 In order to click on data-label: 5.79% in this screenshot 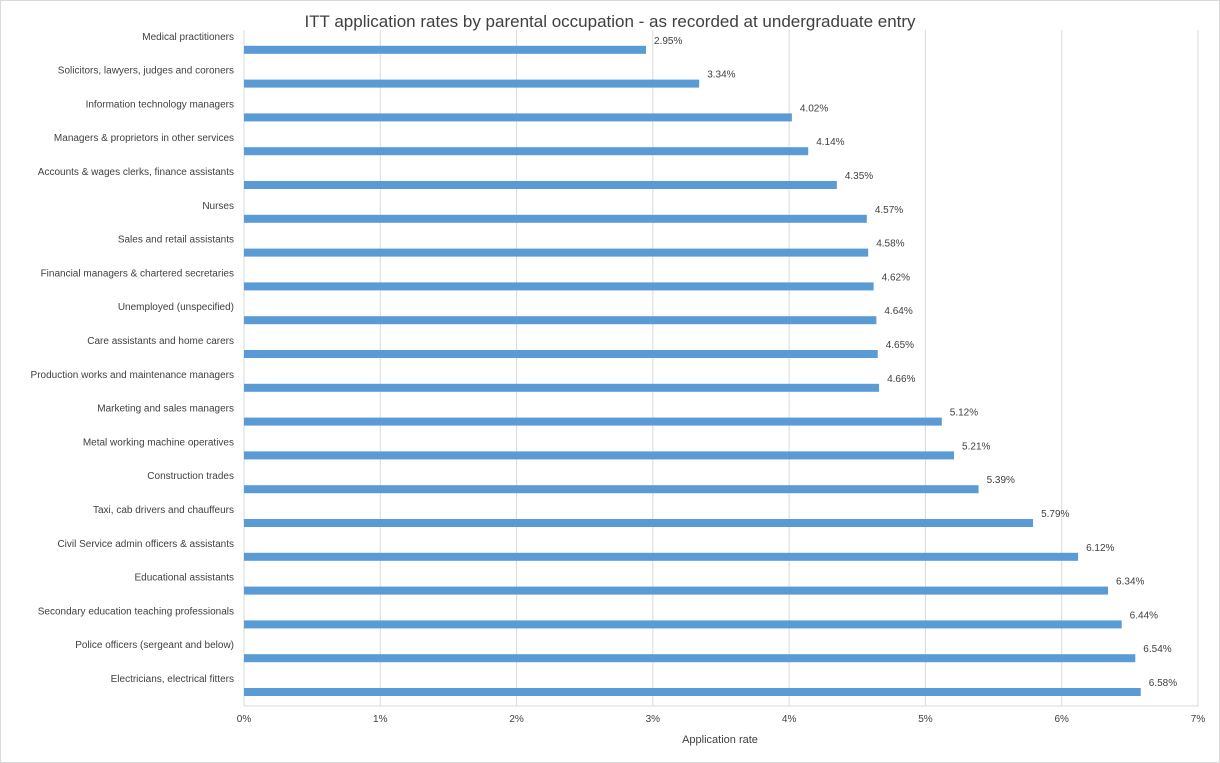, I will do `click(1055, 514)`.